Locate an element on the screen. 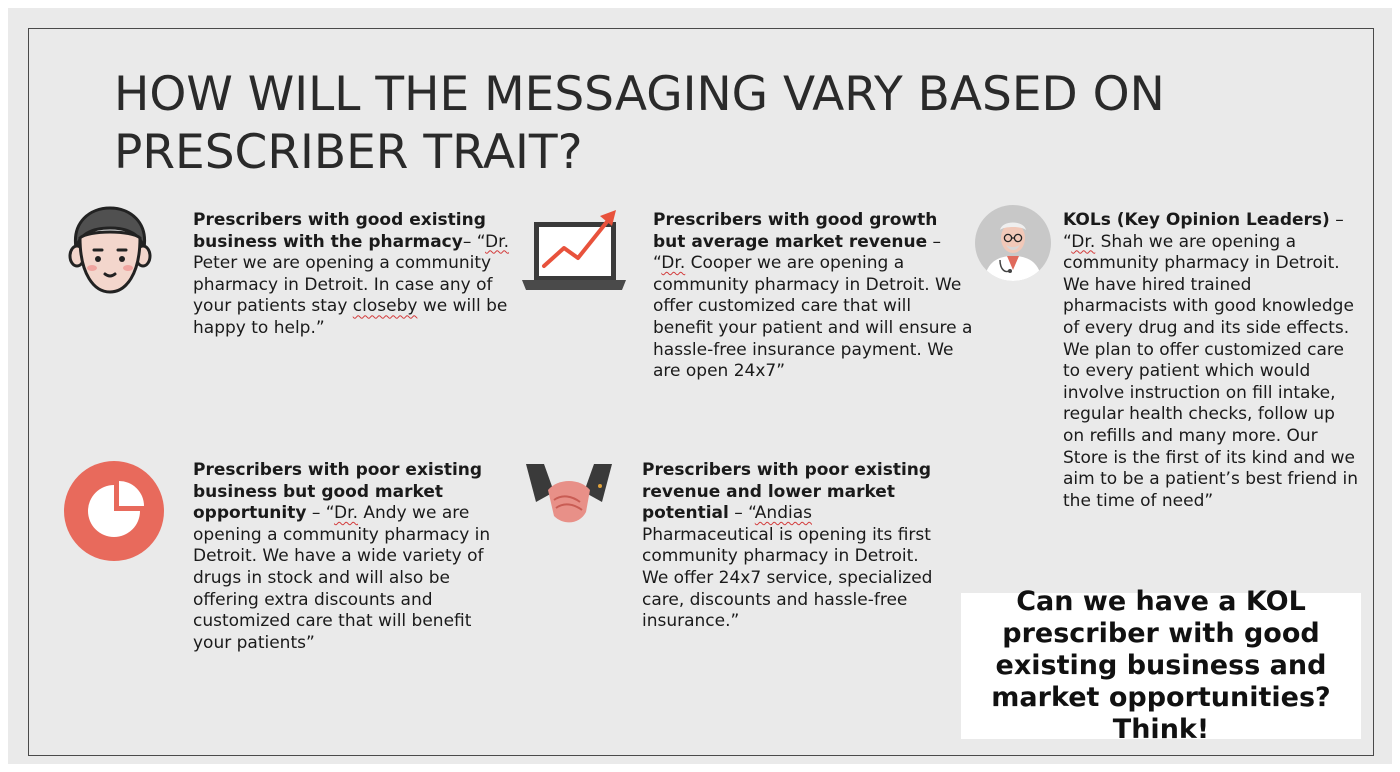  segment-4-first-word: Dr. is located at coordinates (346, 513).